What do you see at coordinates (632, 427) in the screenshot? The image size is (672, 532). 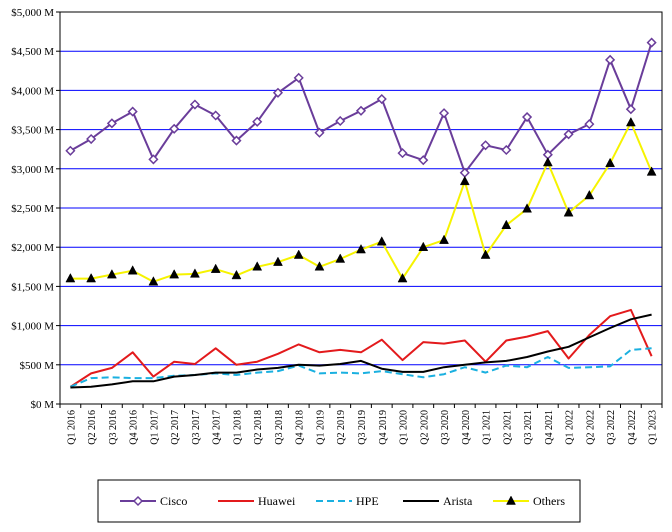 I see `x-tick-label: Q4 2022` at bounding box center [632, 427].